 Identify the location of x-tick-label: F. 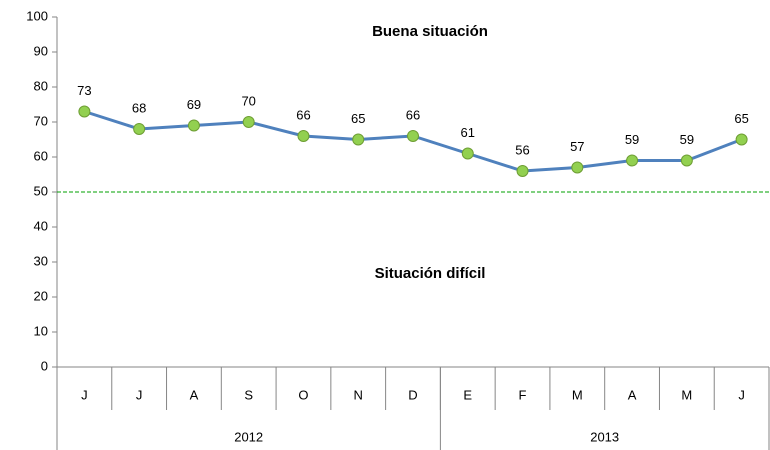
(523, 394).